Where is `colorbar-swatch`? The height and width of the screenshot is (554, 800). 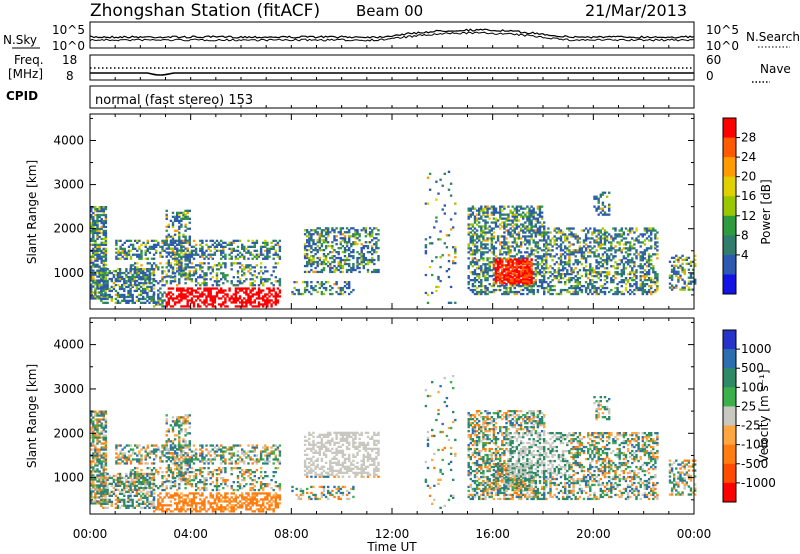
colorbar-swatch is located at coordinates (729, 186).